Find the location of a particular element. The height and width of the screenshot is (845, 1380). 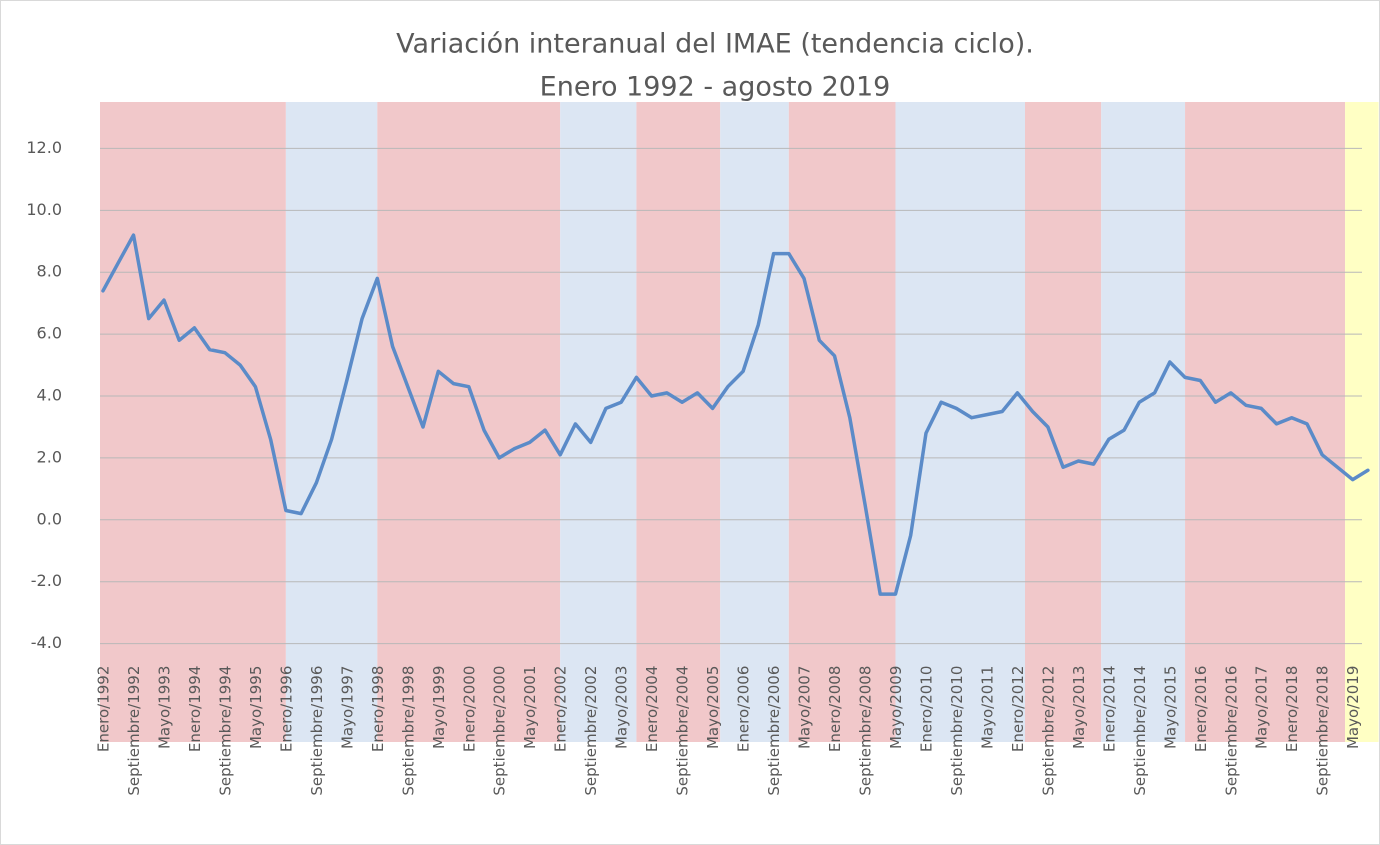

x-tick-label: Mayo/2005 is located at coordinates (713, 707).